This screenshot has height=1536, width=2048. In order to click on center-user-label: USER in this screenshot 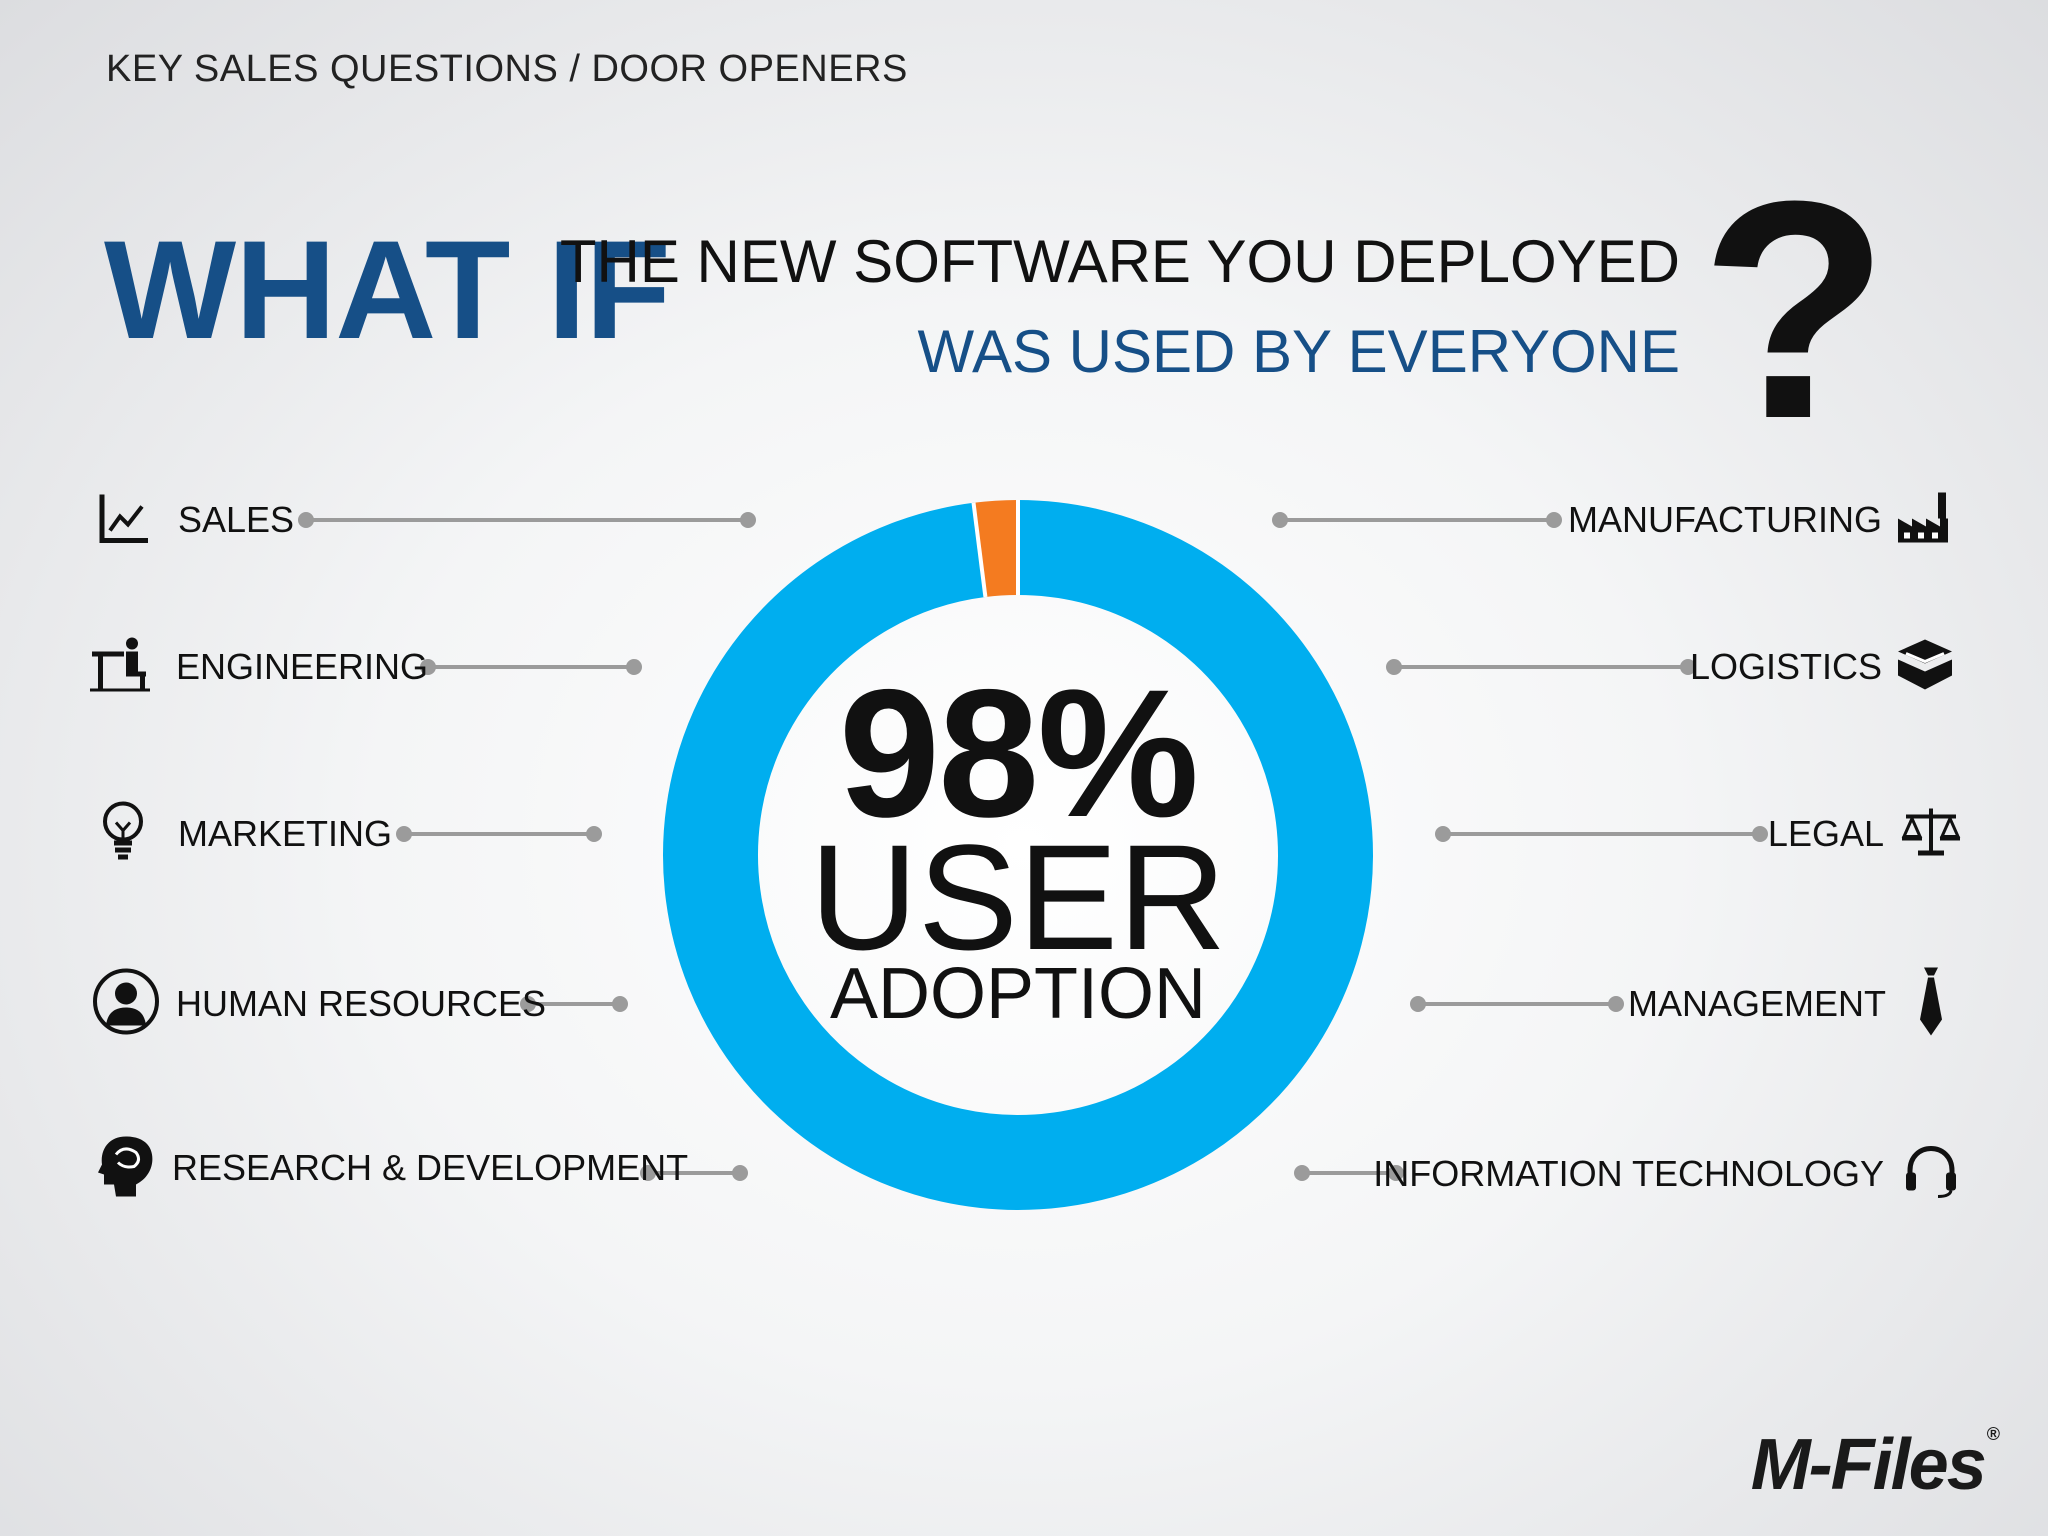, I will do `click(1018, 897)`.